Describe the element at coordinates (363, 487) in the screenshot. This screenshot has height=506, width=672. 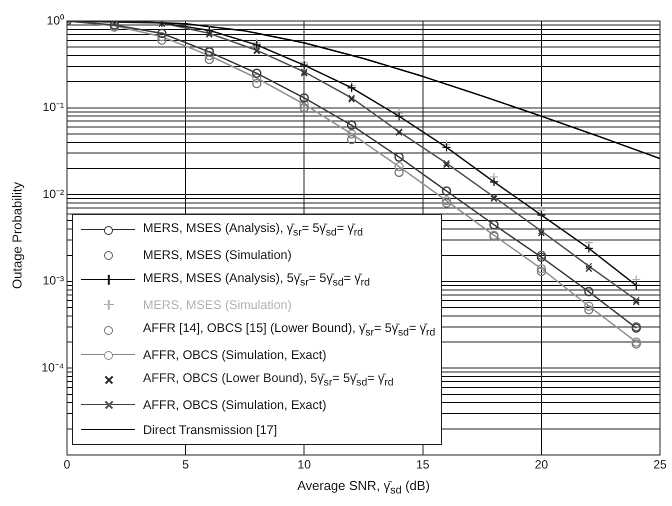
I see `x-axis-title: Average SNR, γ̄$_{sd}$ (dB)` at that location.